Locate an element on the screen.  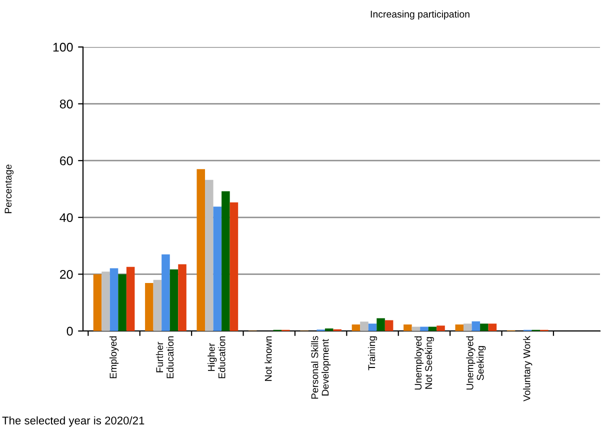
x-tick-label: Personal Skills Development is located at coordinates (321, 367).